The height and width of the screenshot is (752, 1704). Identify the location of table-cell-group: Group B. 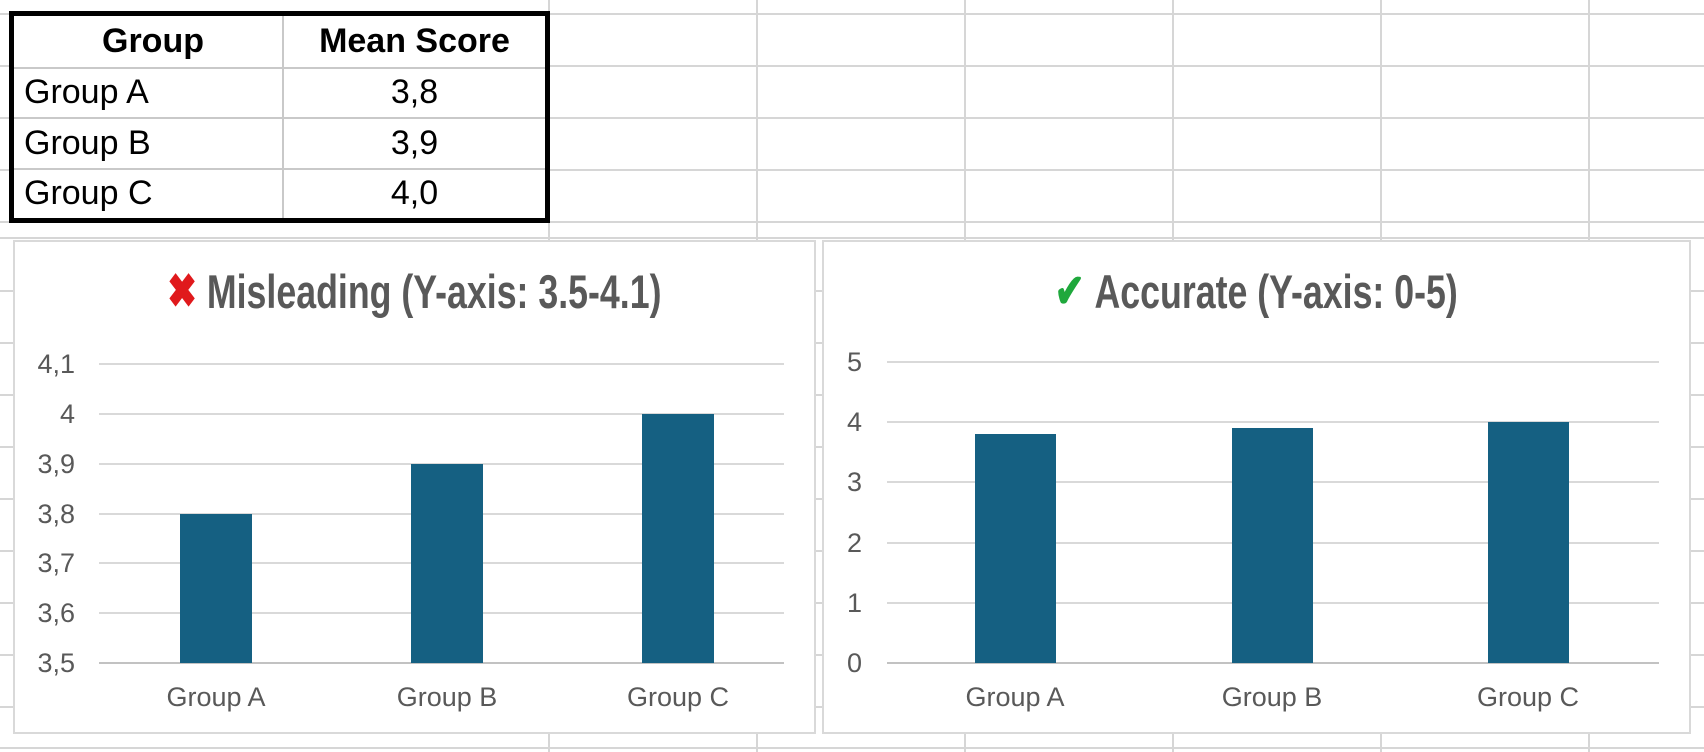
(148, 142).